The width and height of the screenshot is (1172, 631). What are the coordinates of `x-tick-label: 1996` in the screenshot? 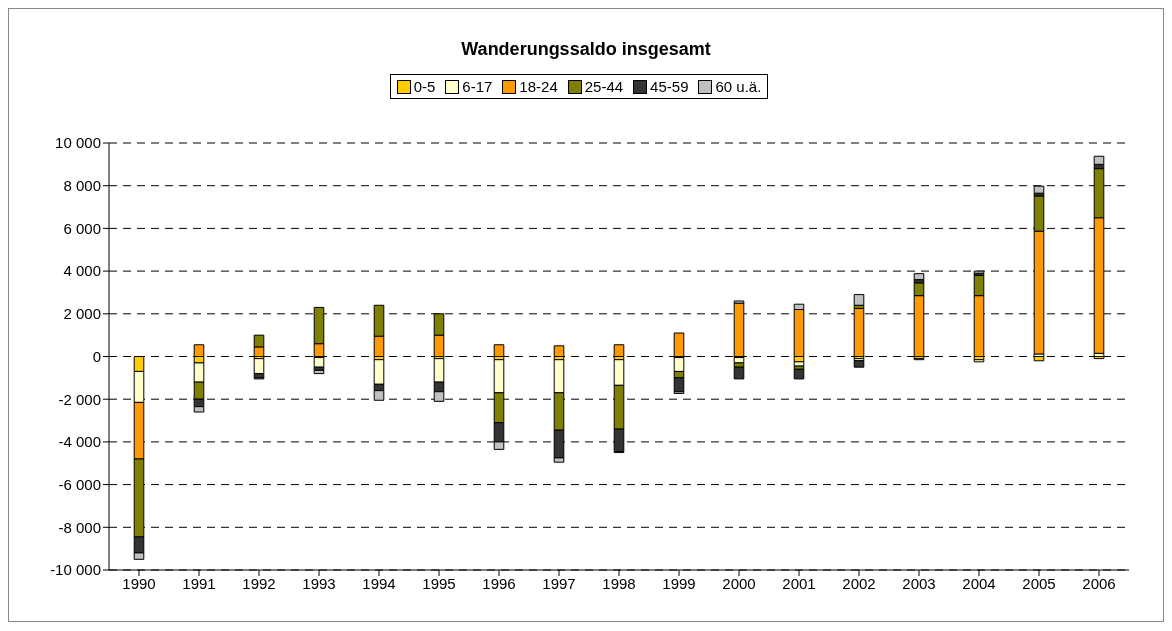 It's located at (499, 583).